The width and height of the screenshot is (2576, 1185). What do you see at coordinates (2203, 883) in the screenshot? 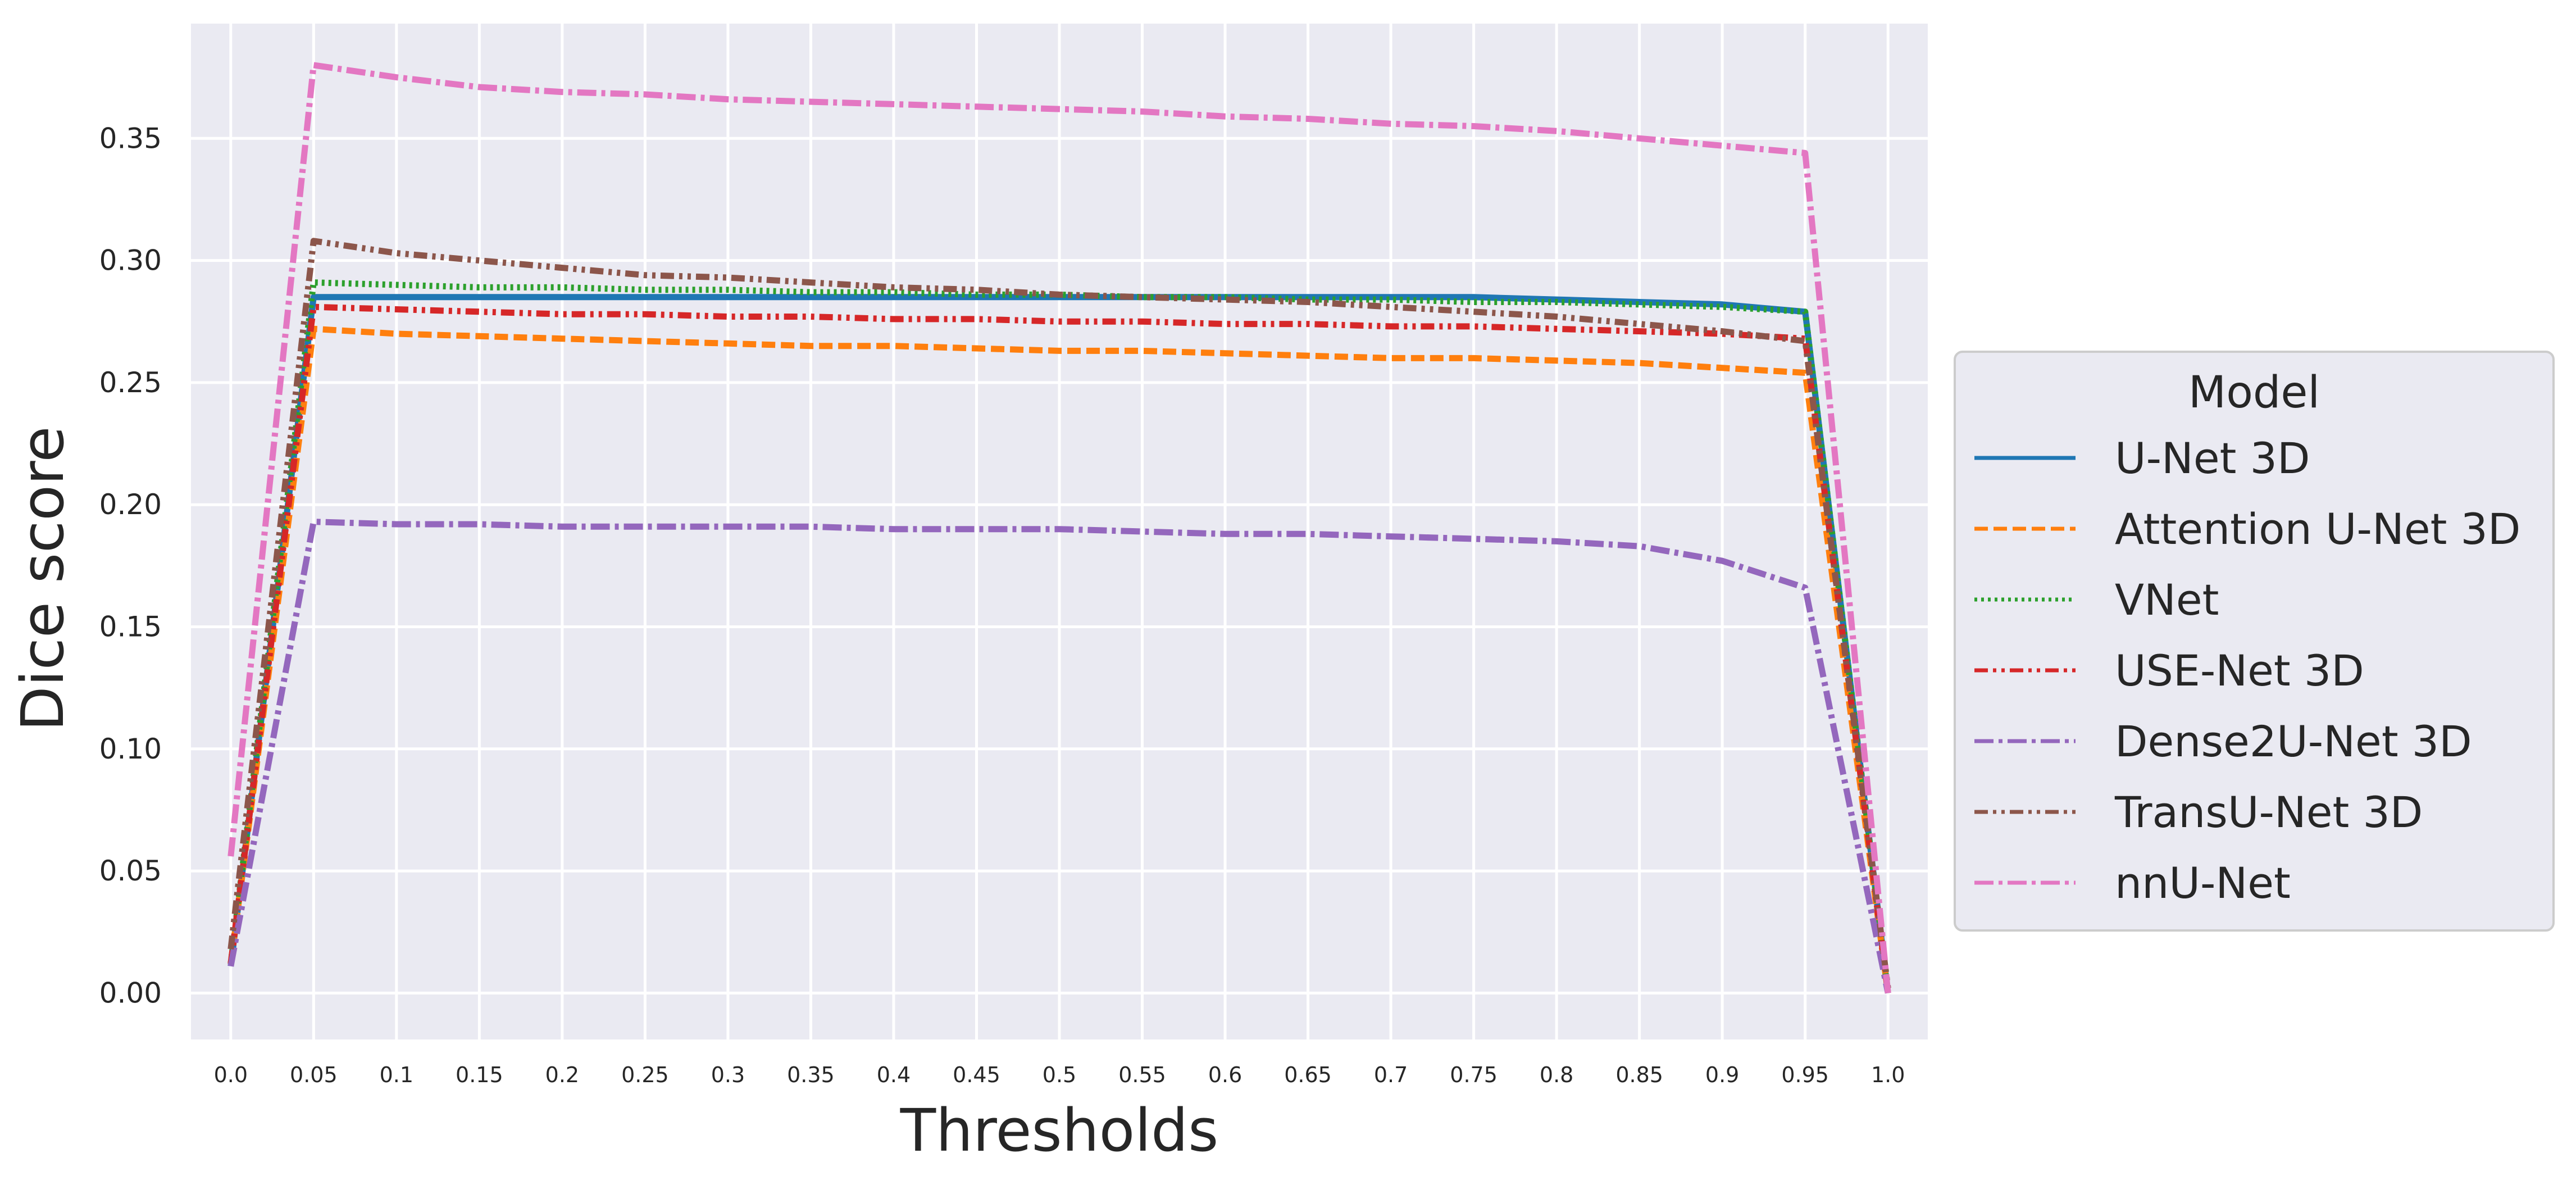
I see `legend-label-6: nnU-Net` at bounding box center [2203, 883].